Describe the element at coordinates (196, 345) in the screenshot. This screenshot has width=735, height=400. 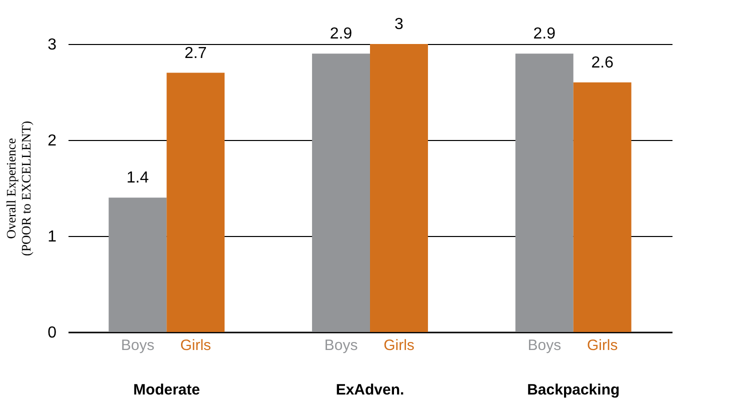
I see `series-label: Girls` at that location.